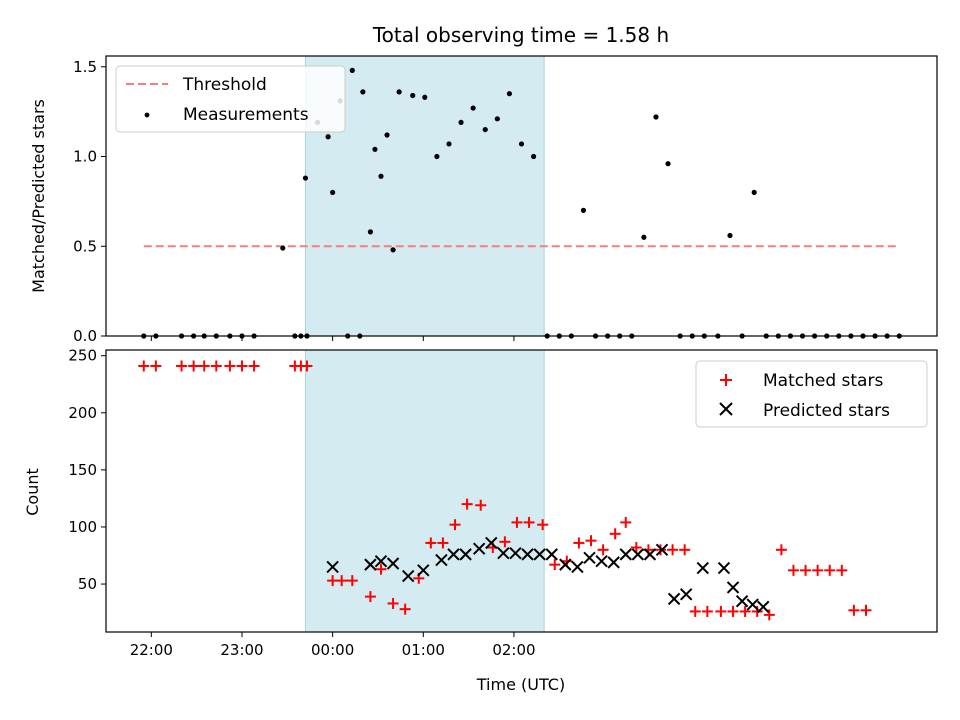  I want to click on y-tick-label: 250, so click(82, 356).